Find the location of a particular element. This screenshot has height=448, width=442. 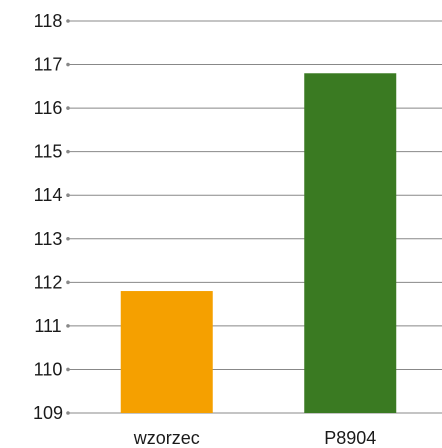

y-tick-label: 109 is located at coordinates (48, 413).